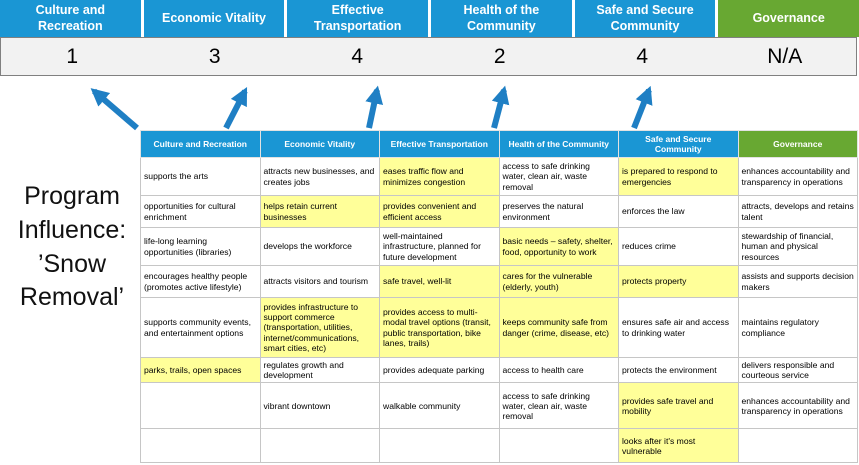 The width and height of the screenshot is (859, 465). I want to click on arrow-economic, so click(235, 108).